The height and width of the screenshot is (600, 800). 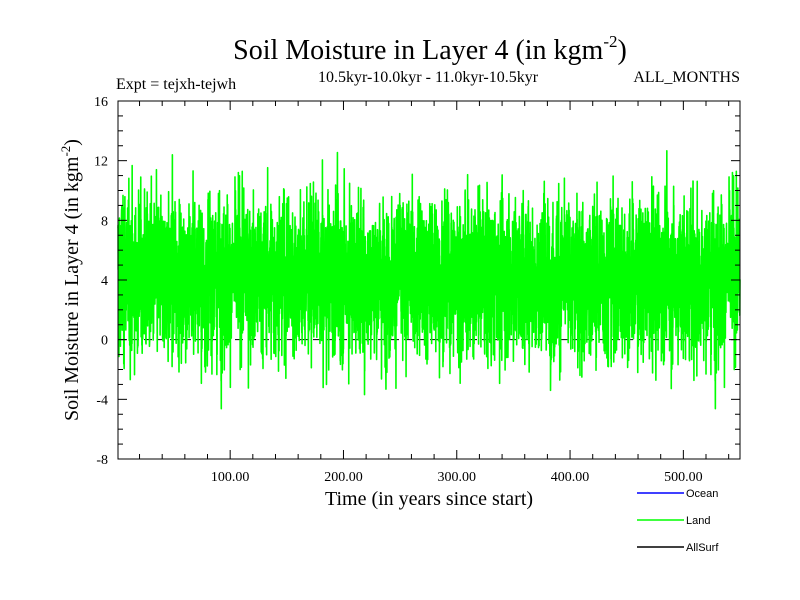 I want to click on chart-title: Soil Moisture in Layer 4 (in kgm-2), so click(x=430, y=49).